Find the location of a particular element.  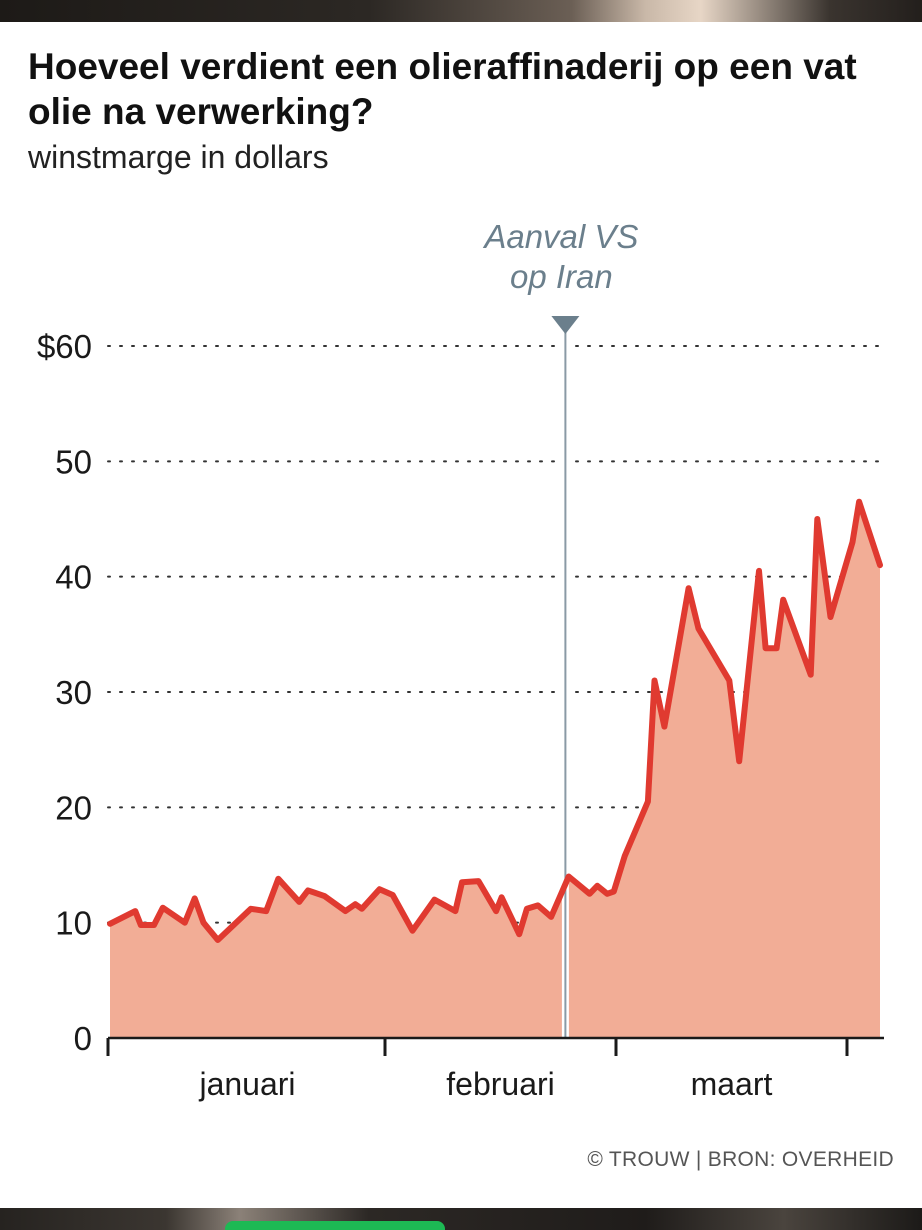

photo-strip-top is located at coordinates (461, 11).